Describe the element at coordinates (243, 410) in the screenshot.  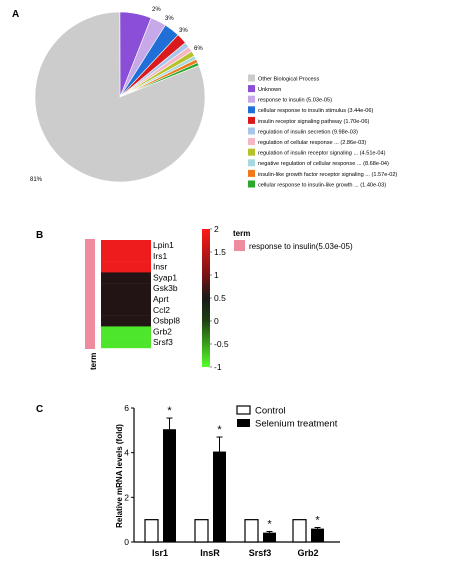
I see `legend-swatch-control` at that location.